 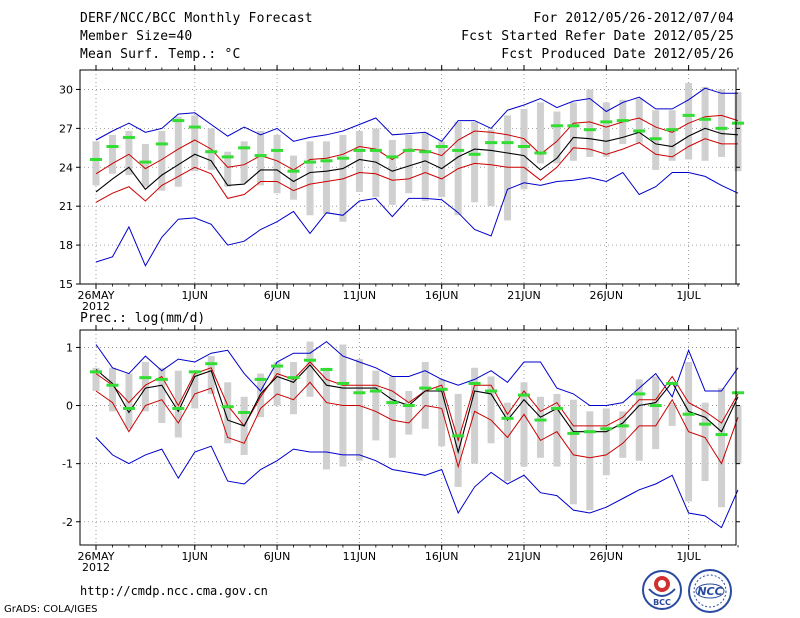 I want to click on y-tick-label: 15, so click(x=66, y=284).